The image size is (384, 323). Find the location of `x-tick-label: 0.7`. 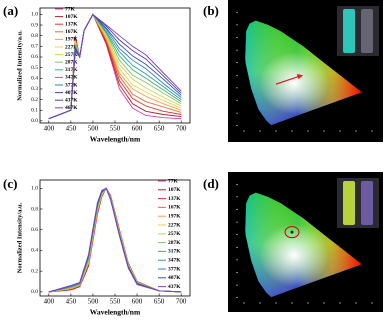

x-tick-label: 0.7 is located at coordinates (356, 307).